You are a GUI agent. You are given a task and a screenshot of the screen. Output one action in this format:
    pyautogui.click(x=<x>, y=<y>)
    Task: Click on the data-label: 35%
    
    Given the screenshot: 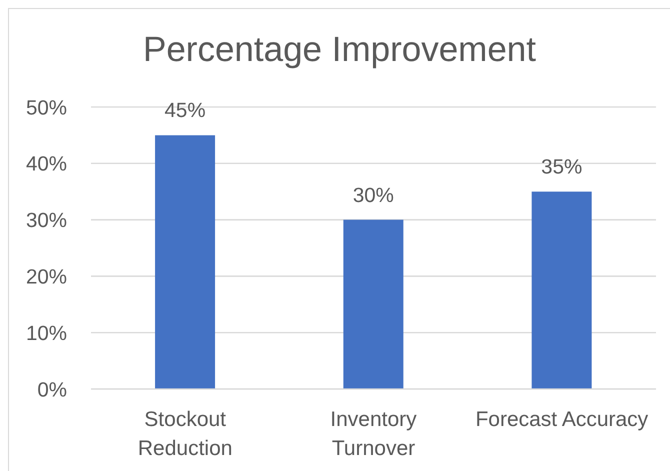 What is the action you would take?
    pyautogui.click(x=561, y=167)
    